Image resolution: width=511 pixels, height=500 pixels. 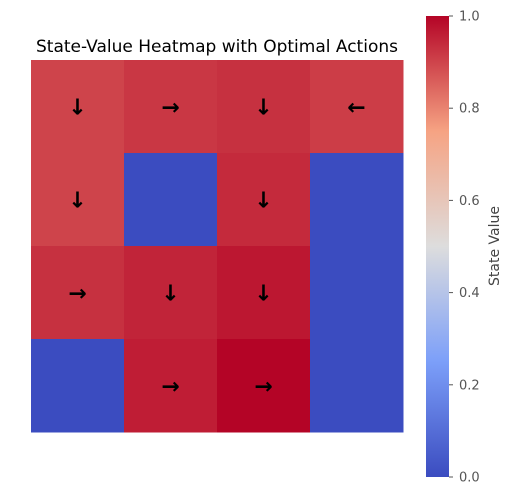 I want to click on heatmap-cell-r2-c1, so click(x=171, y=293).